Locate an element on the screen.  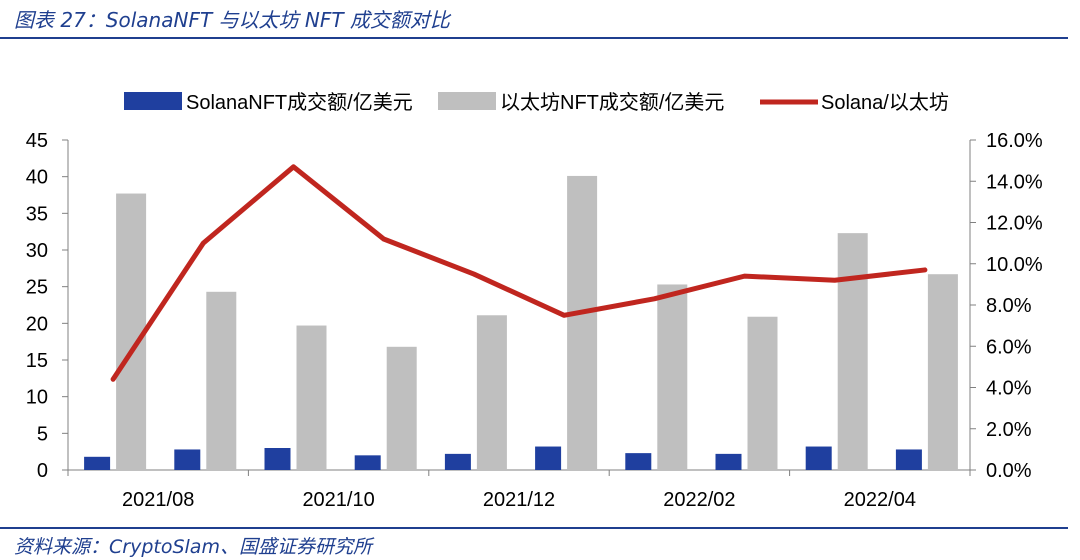
y-right-tick-label: 10.0% is located at coordinates (1014, 265).